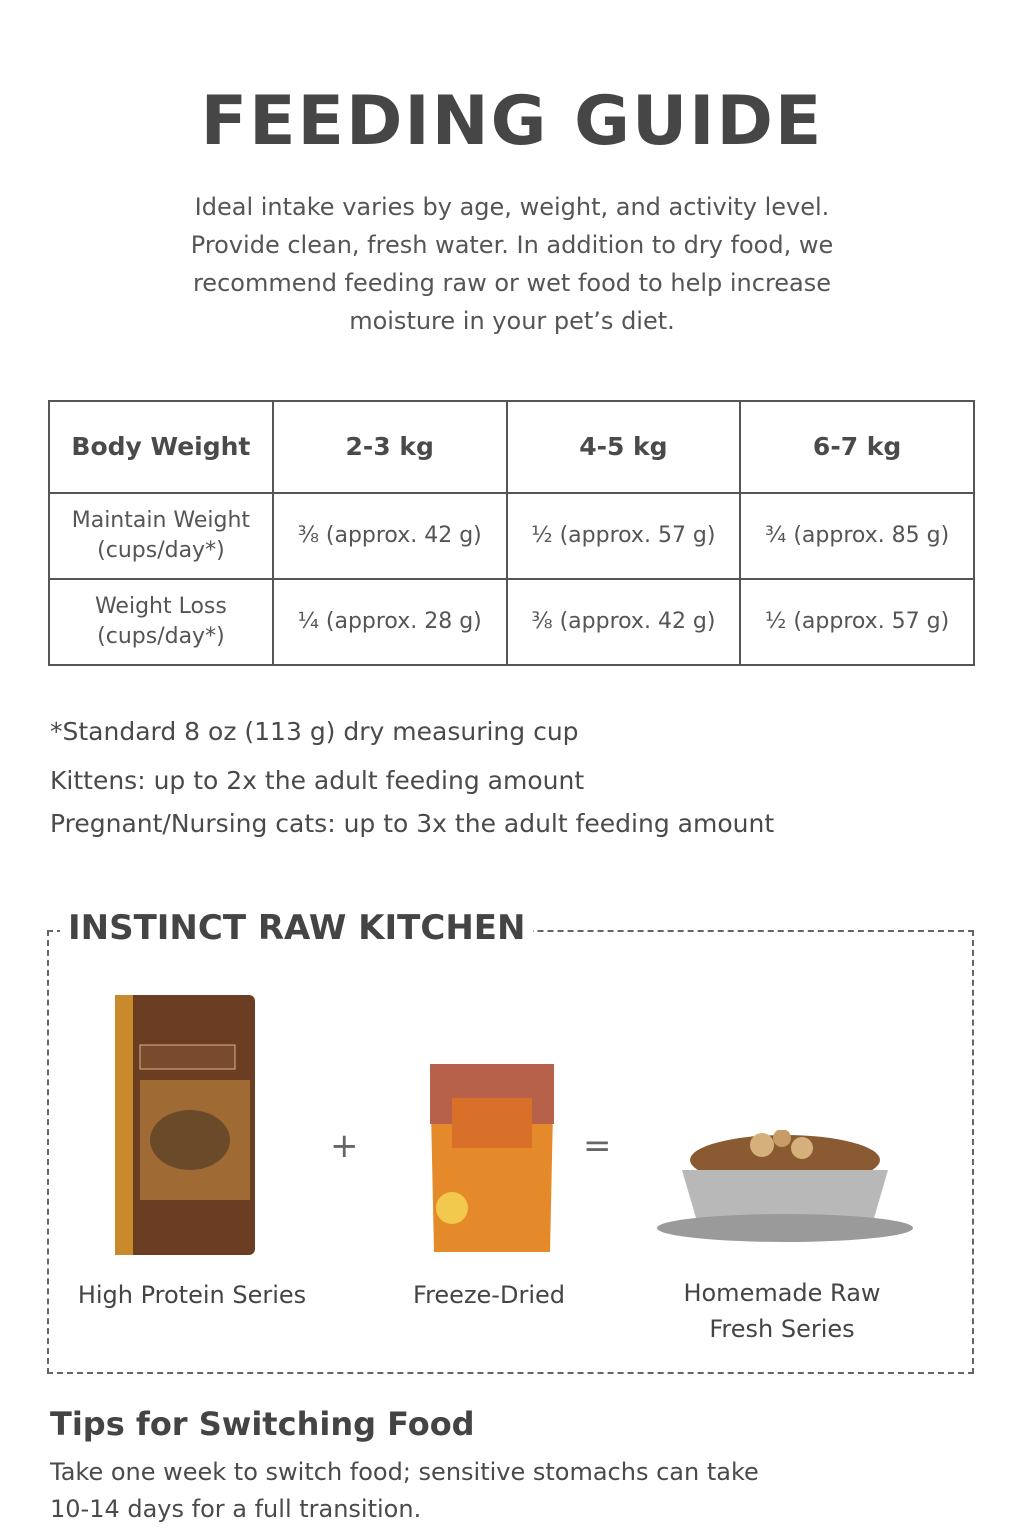 The image size is (1024, 1536). What do you see at coordinates (192, 1295) in the screenshot?
I see `product-label: High Protein Series` at bounding box center [192, 1295].